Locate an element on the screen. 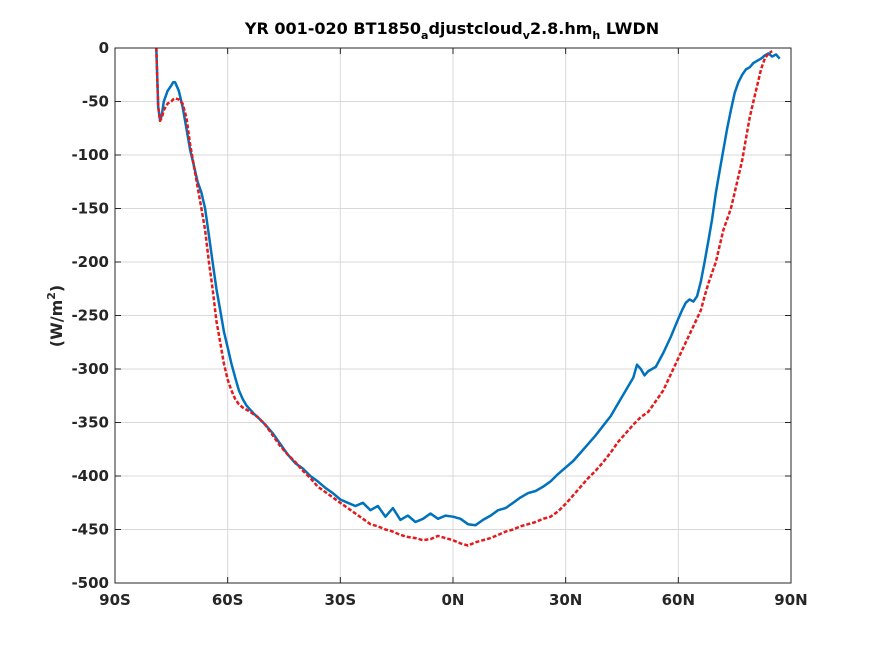  y-tick-label: 0 is located at coordinates (104, 48).